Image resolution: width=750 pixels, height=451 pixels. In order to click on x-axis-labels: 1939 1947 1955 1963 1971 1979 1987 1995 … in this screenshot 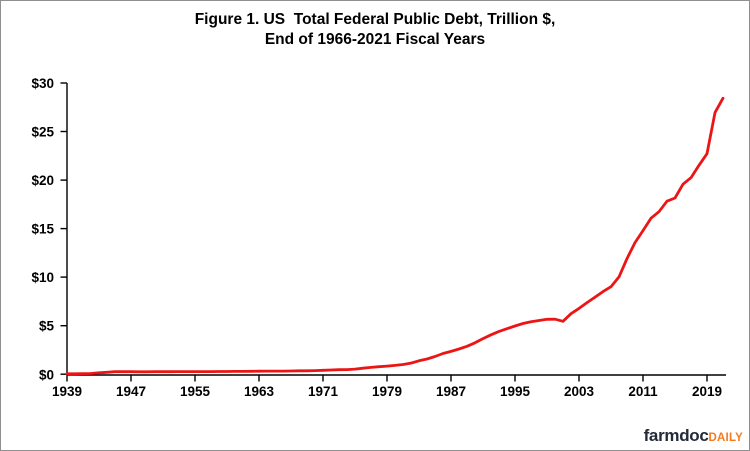, I will do `click(387, 391)`.